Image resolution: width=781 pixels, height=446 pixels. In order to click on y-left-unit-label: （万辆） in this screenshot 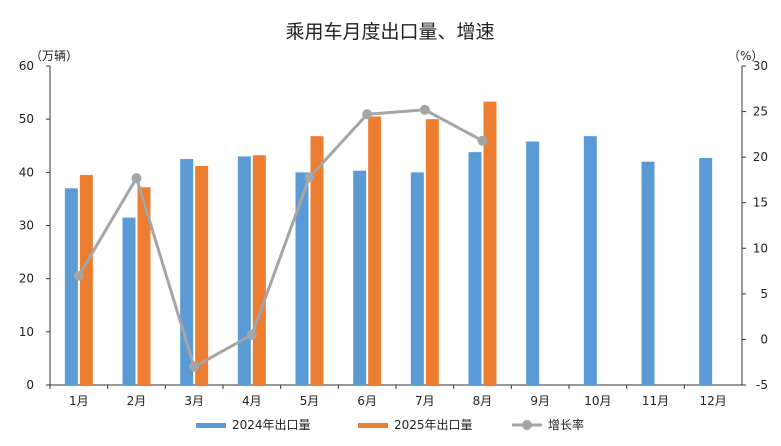, I will do `click(54, 56)`.